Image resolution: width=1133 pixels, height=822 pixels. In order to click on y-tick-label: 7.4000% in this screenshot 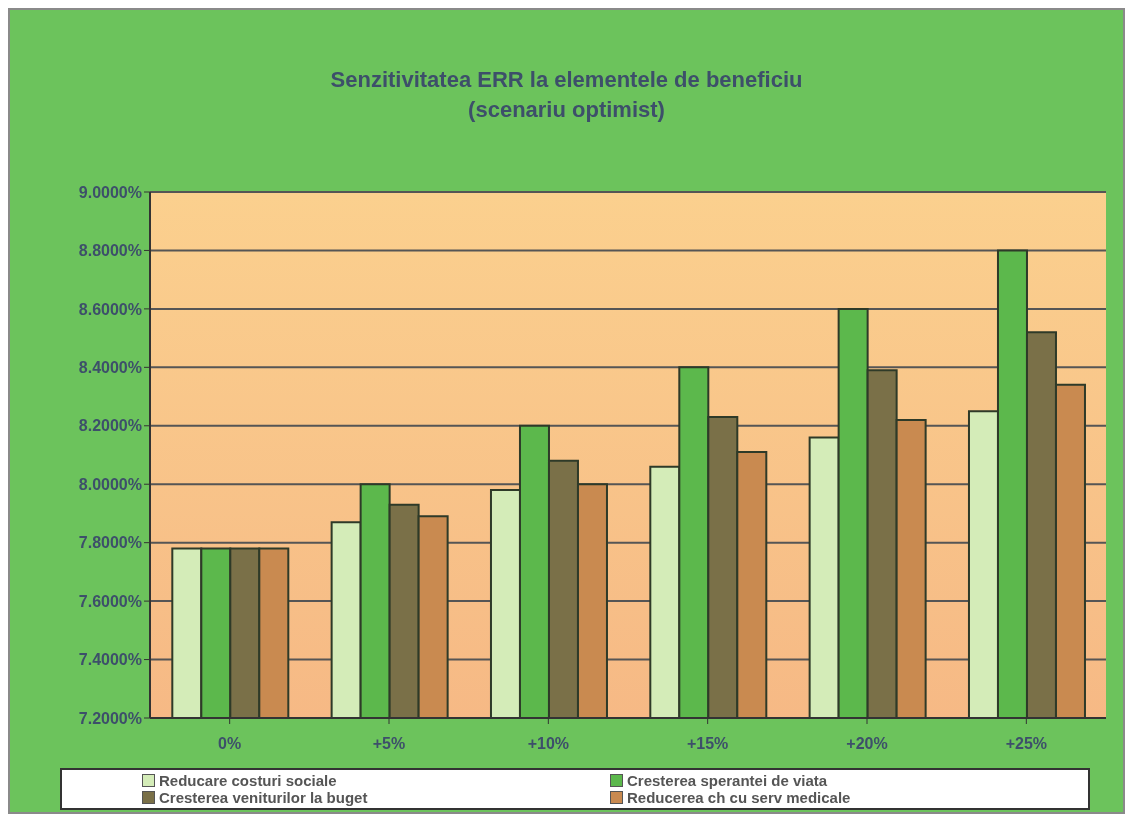, I will do `click(110, 660)`.